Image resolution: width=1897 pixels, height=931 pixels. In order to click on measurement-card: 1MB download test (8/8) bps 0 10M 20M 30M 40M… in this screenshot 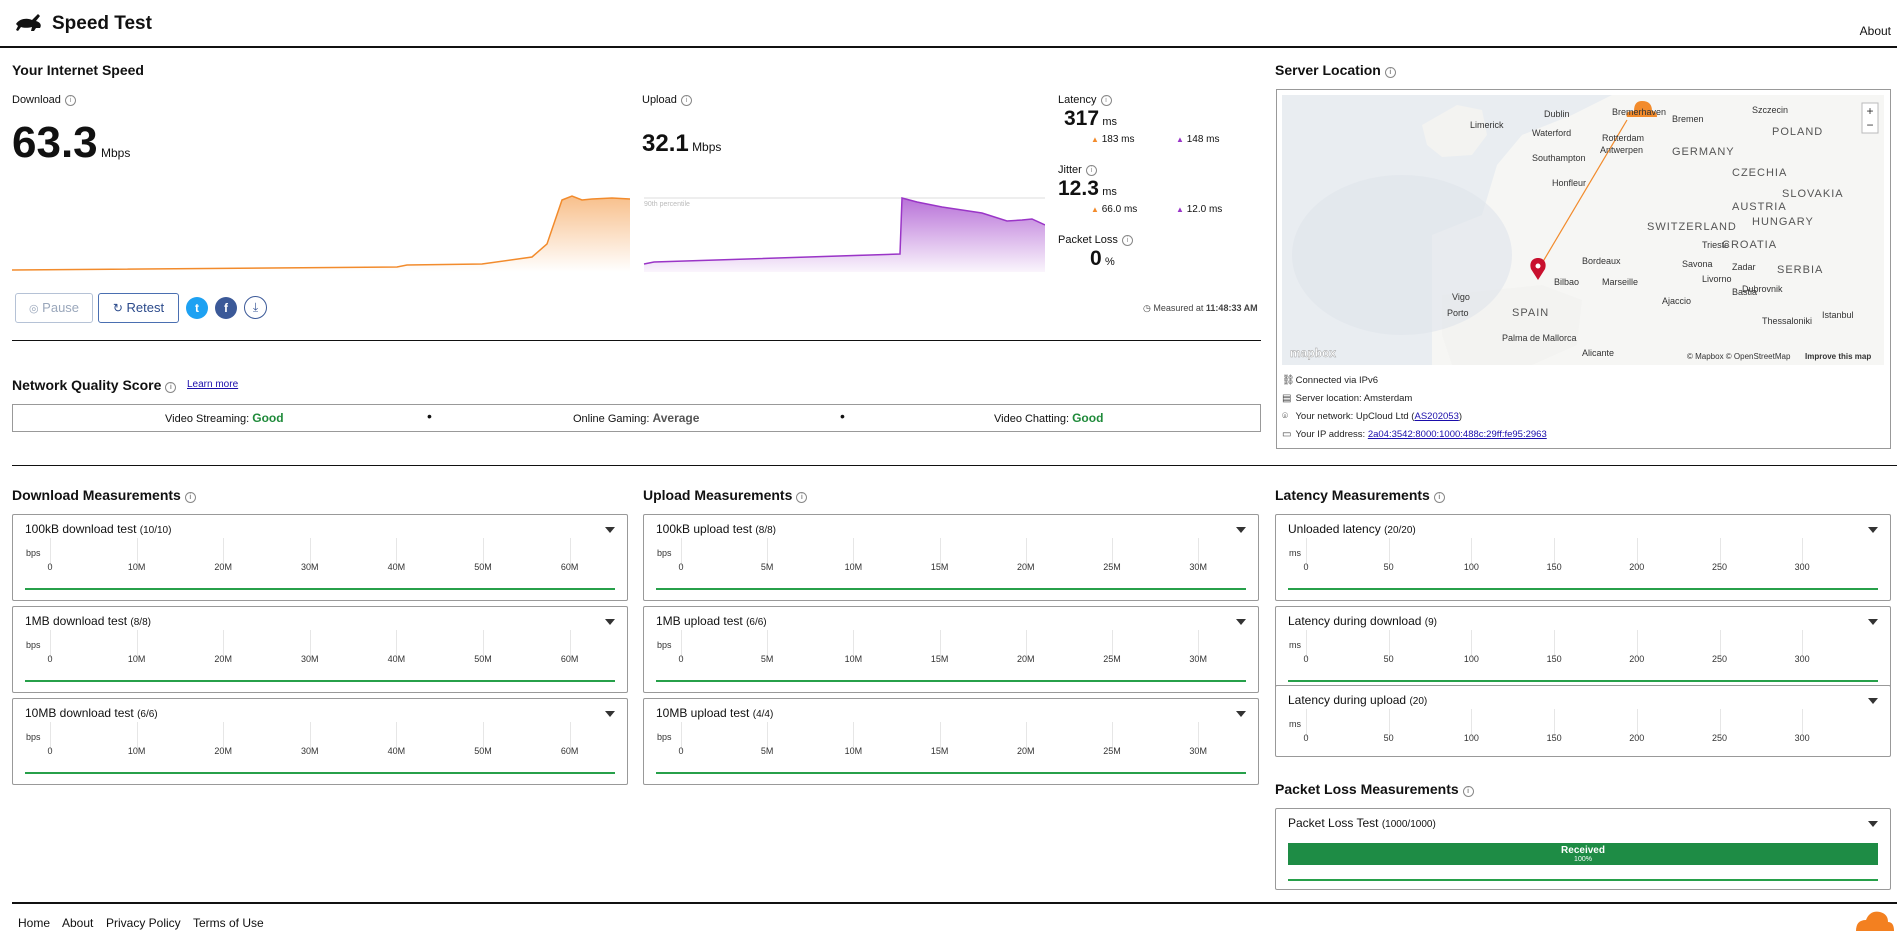, I will do `click(320, 649)`.